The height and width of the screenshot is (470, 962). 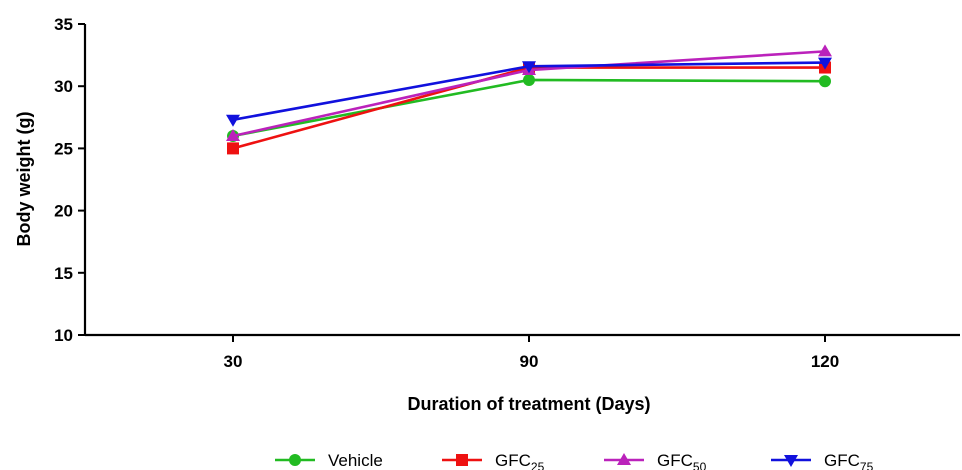 What do you see at coordinates (63, 148) in the screenshot?
I see `y-tick-label: 25` at bounding box center [63, 148].